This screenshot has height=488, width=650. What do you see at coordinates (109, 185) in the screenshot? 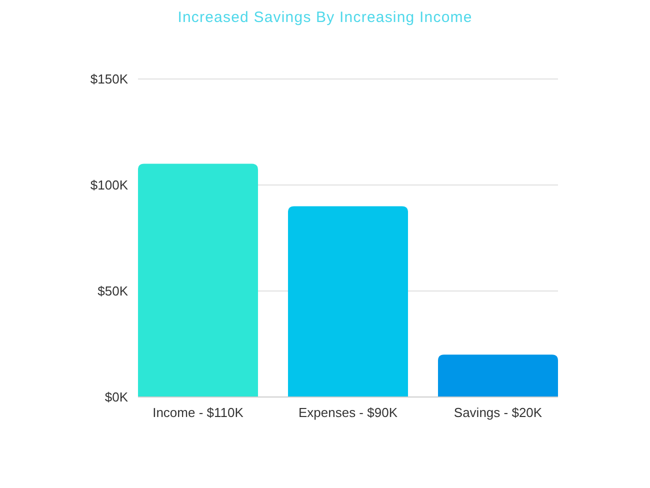
I see `y-tick-label: $100K` at bounding box center [109, 185].